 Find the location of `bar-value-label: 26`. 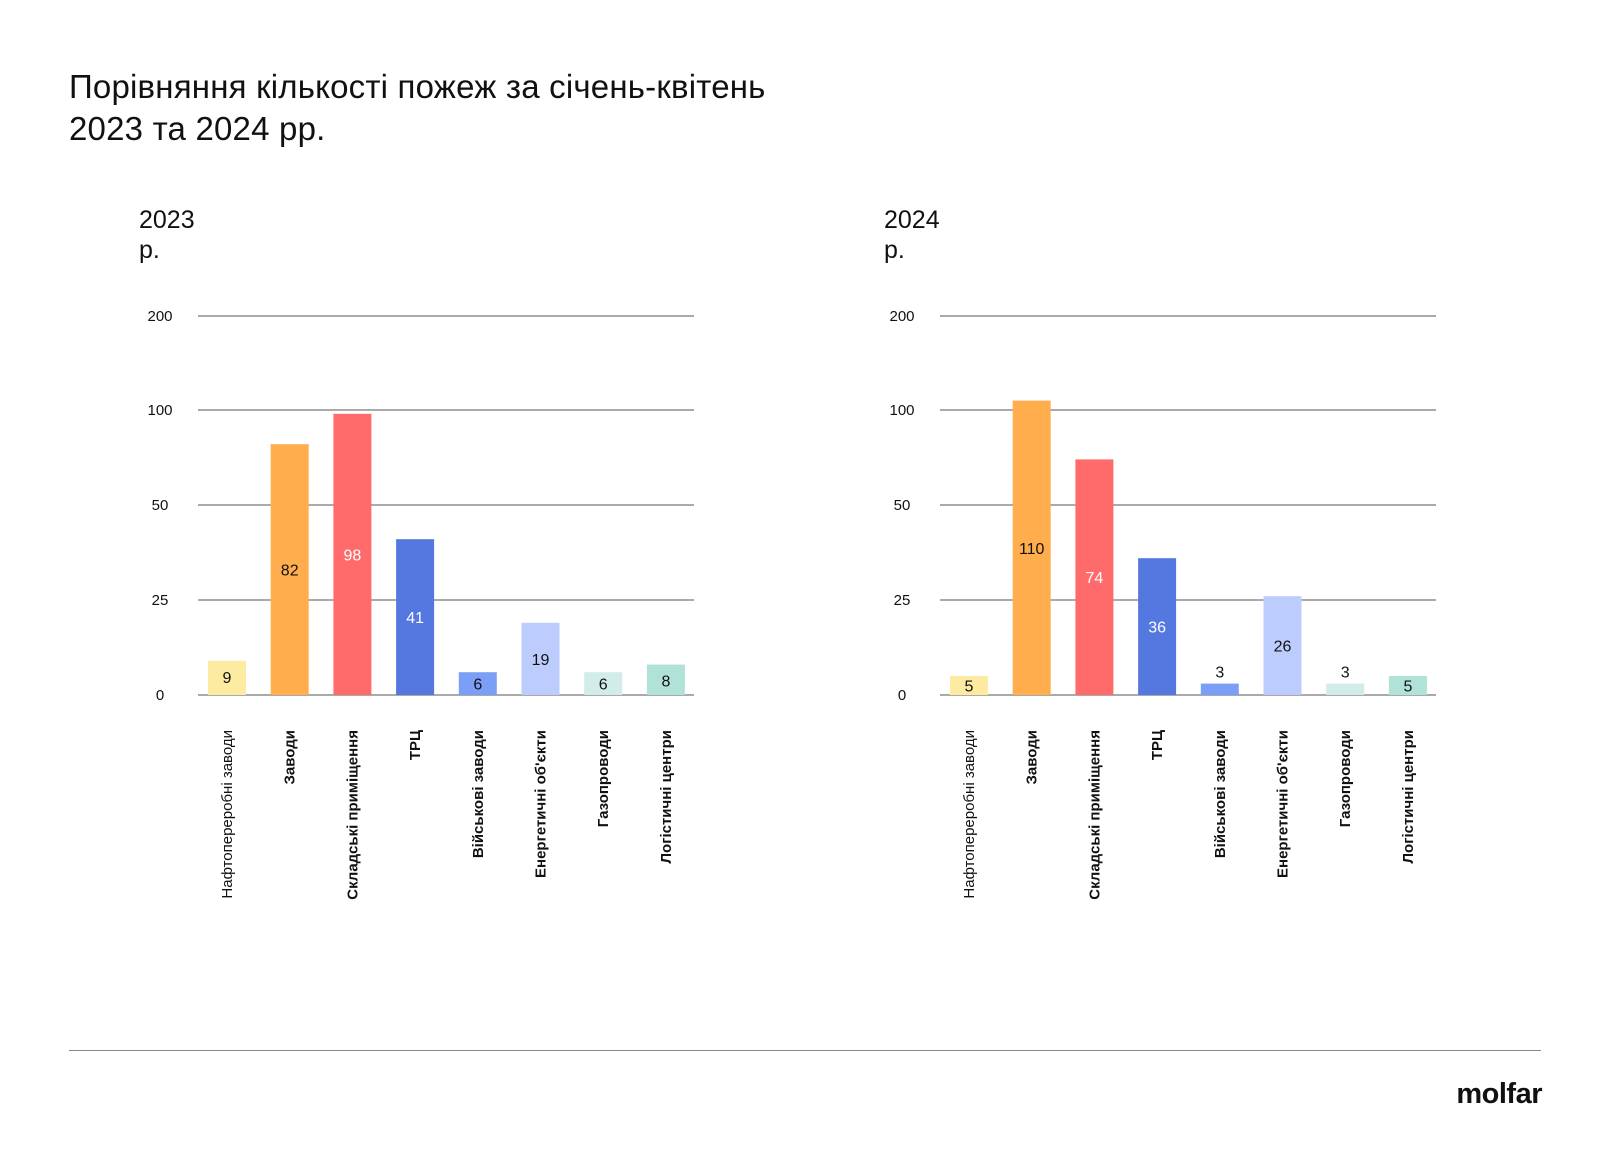

bar-value-label: 26 is located at coordinates (1283, 647).